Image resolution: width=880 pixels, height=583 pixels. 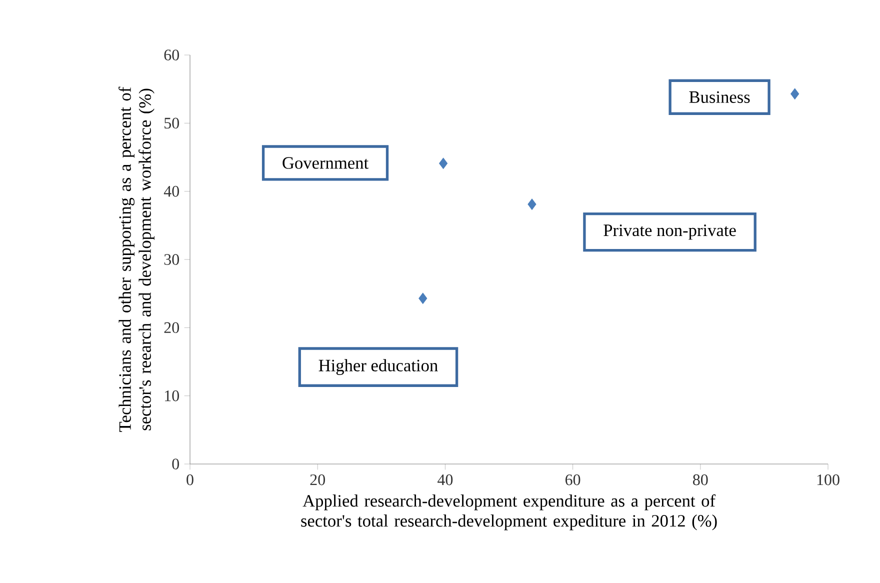 What do you see at coordinates (175, 464) in the screenshot?
I see `y-tick-label: 0` at bounding box center [175, 464].